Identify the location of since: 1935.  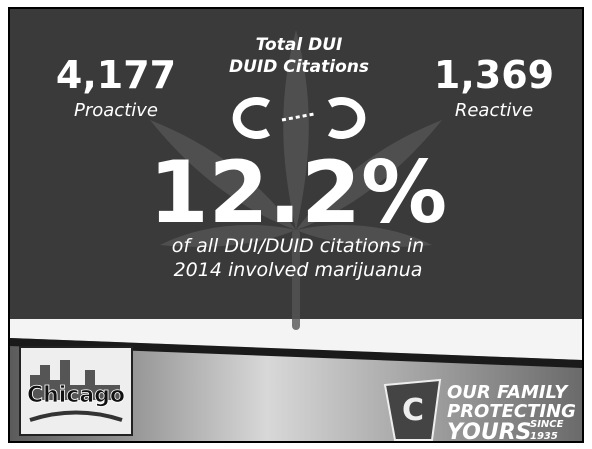
(544, 436).